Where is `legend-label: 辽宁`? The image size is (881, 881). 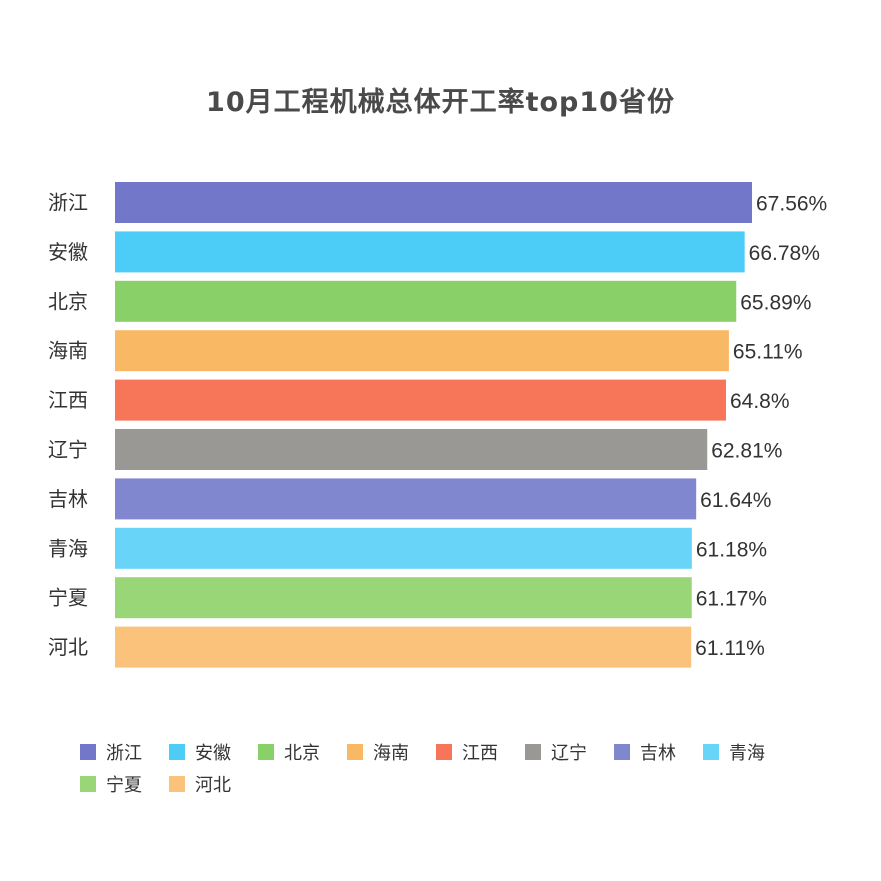 legend-label: 辽宁 is located at coordinates (569, 753).